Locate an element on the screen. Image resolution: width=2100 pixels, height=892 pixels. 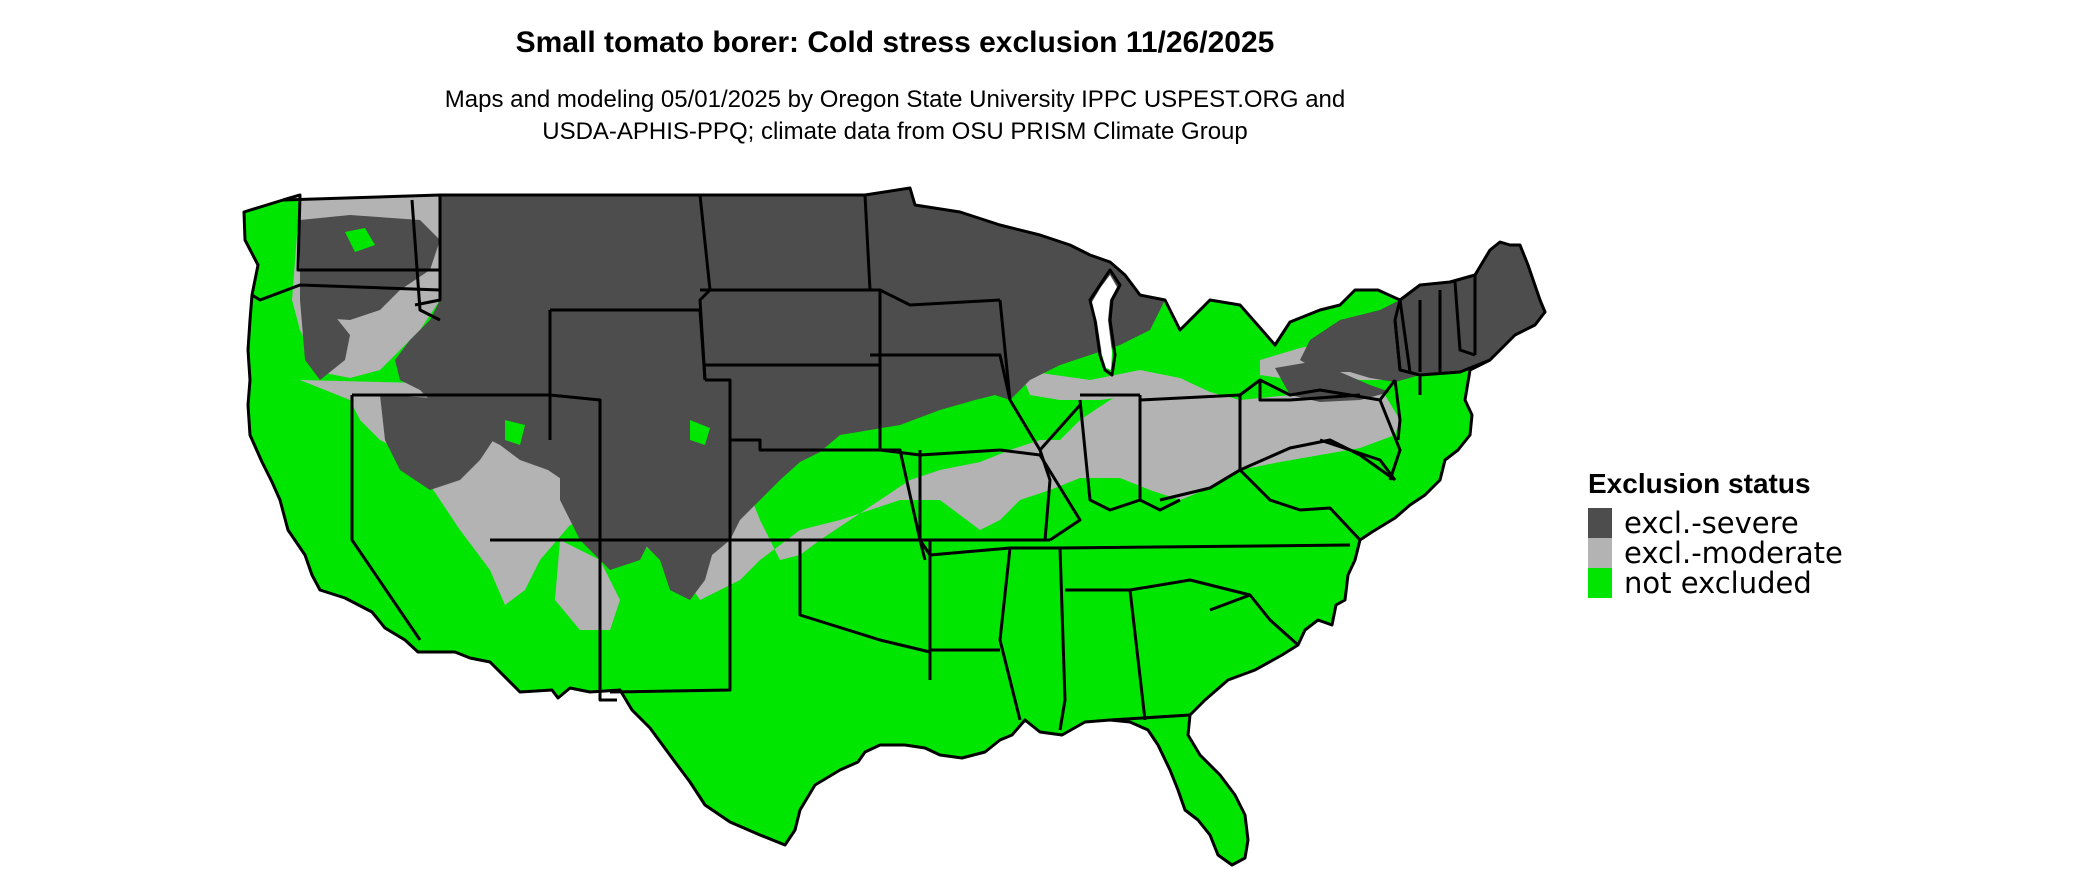
legend-label-moderate: excl.-moderate is located at coordinates (1733, 553).